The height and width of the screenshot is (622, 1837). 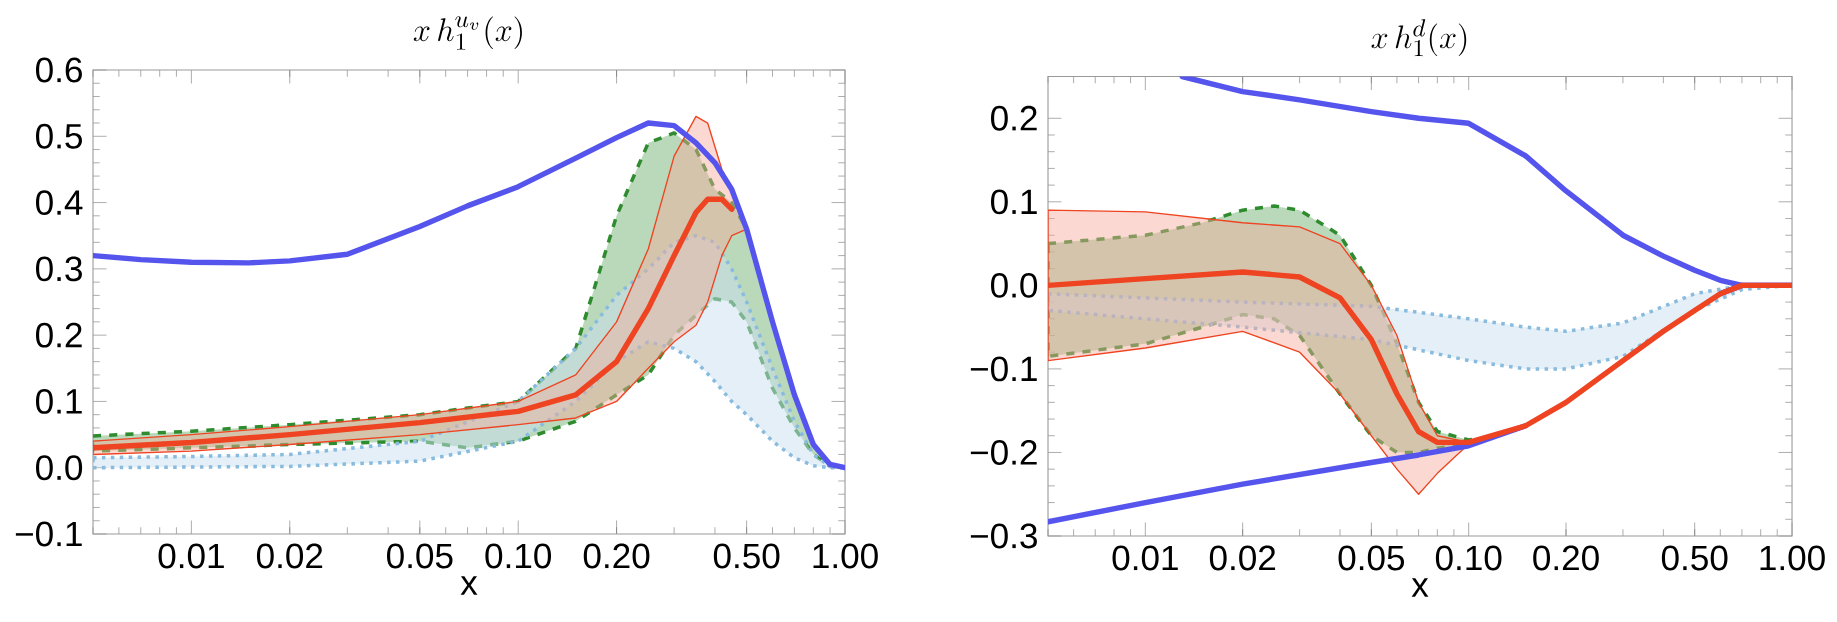 I want to click on y-tick-label: 0.3, so click(x=58, y=269).